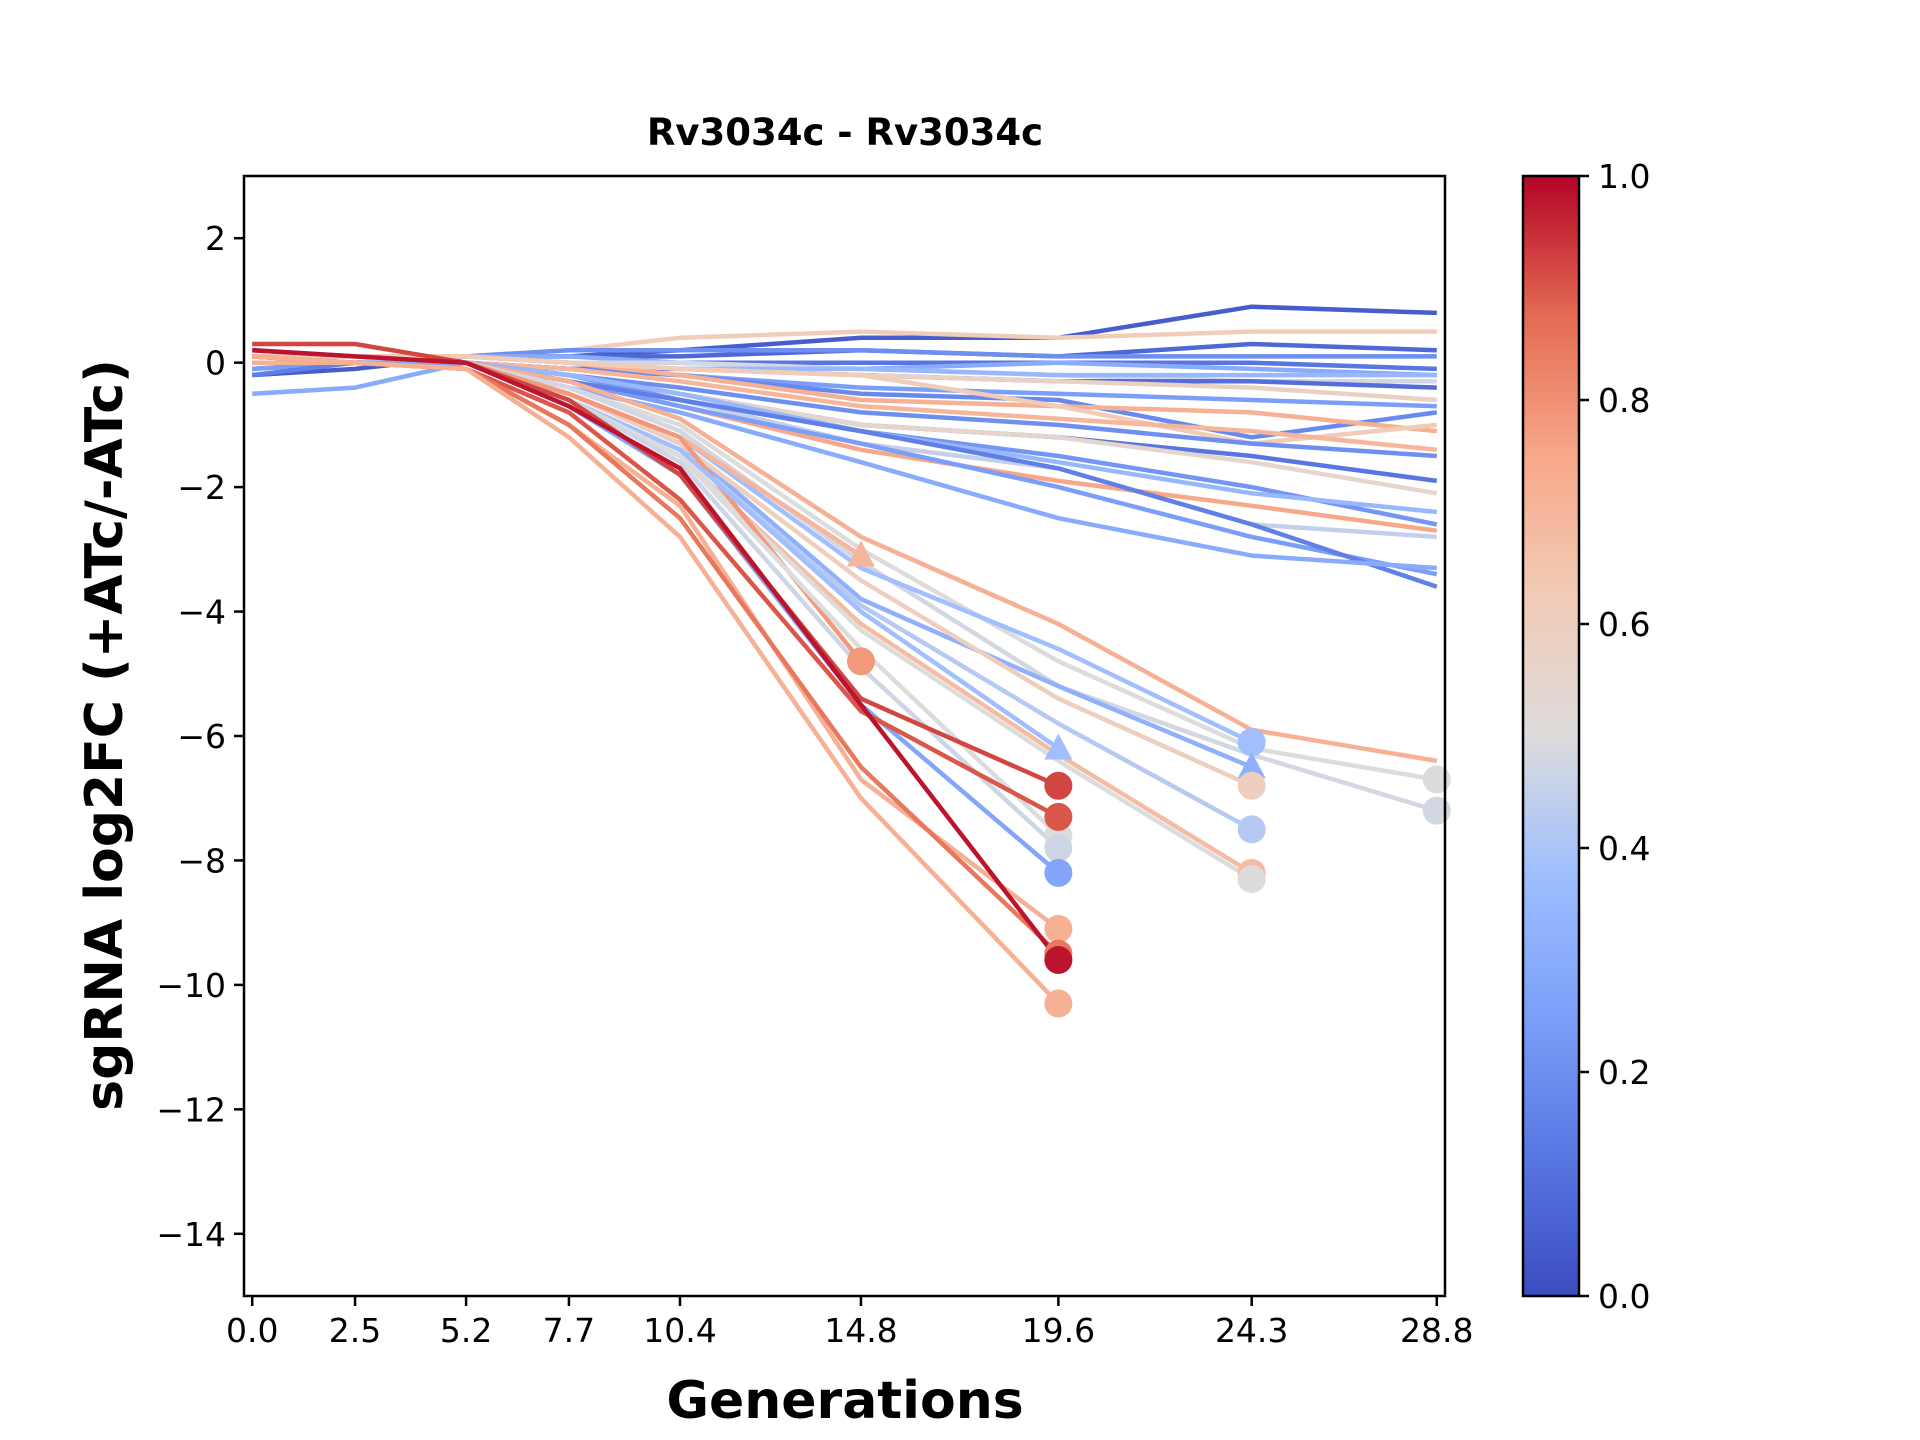  Describe the element at coordinates (1624, 1296) in the screenshot. I see `colorbar-tick-label: 0.0` at that location.